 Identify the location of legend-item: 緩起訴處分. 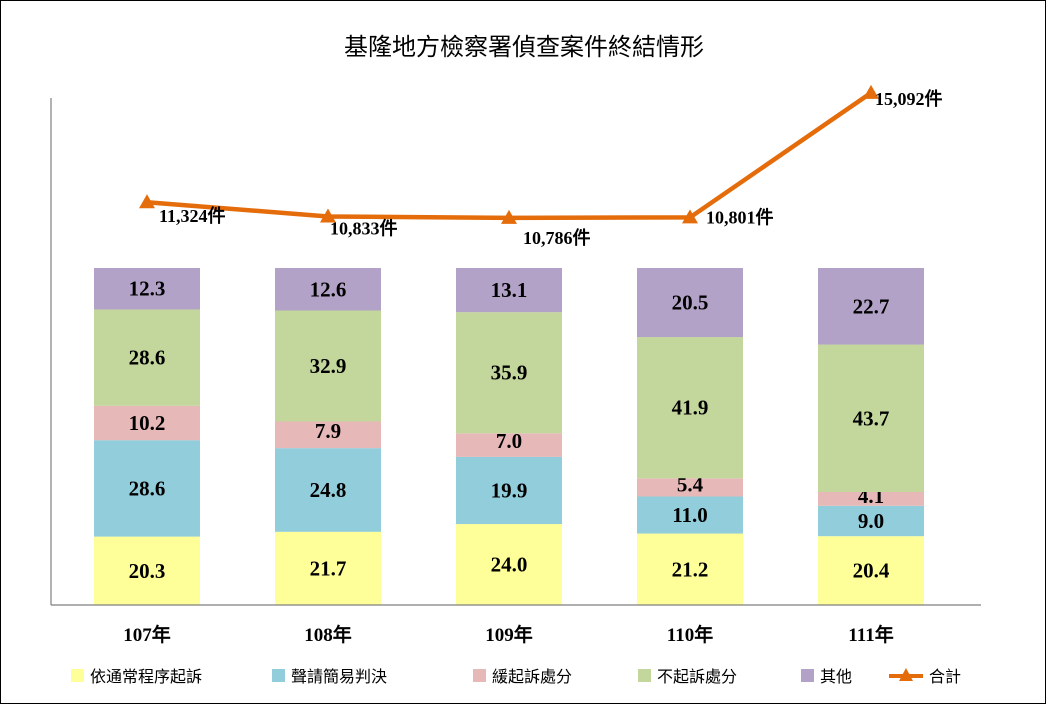
(522, 676).